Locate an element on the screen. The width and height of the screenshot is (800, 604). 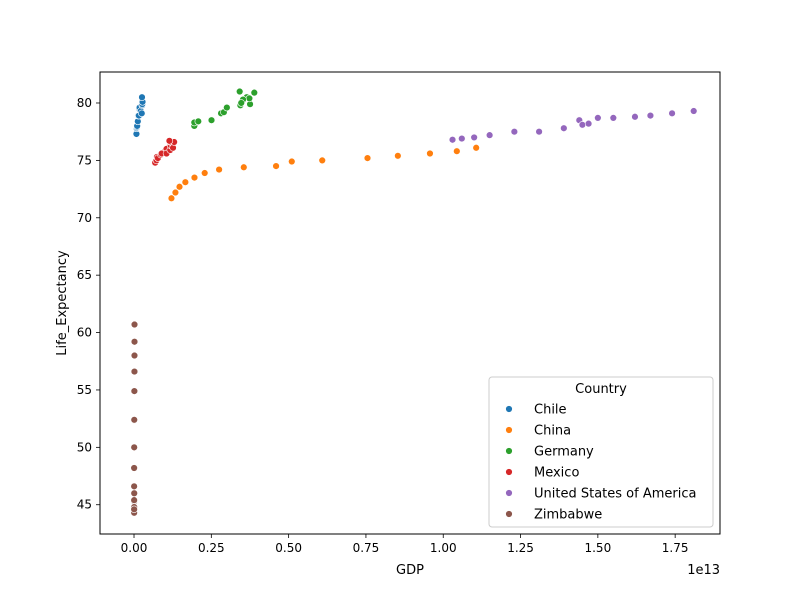
legend-title: Country is located at coordinates (601, 389).